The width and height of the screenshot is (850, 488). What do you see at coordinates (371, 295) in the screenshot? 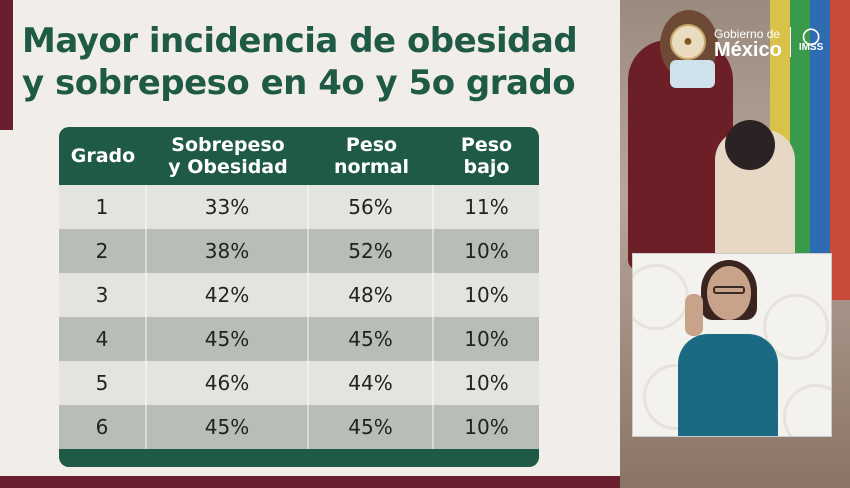
I see `cell-peso-normal: 48%` at bounding box center [371, 295].